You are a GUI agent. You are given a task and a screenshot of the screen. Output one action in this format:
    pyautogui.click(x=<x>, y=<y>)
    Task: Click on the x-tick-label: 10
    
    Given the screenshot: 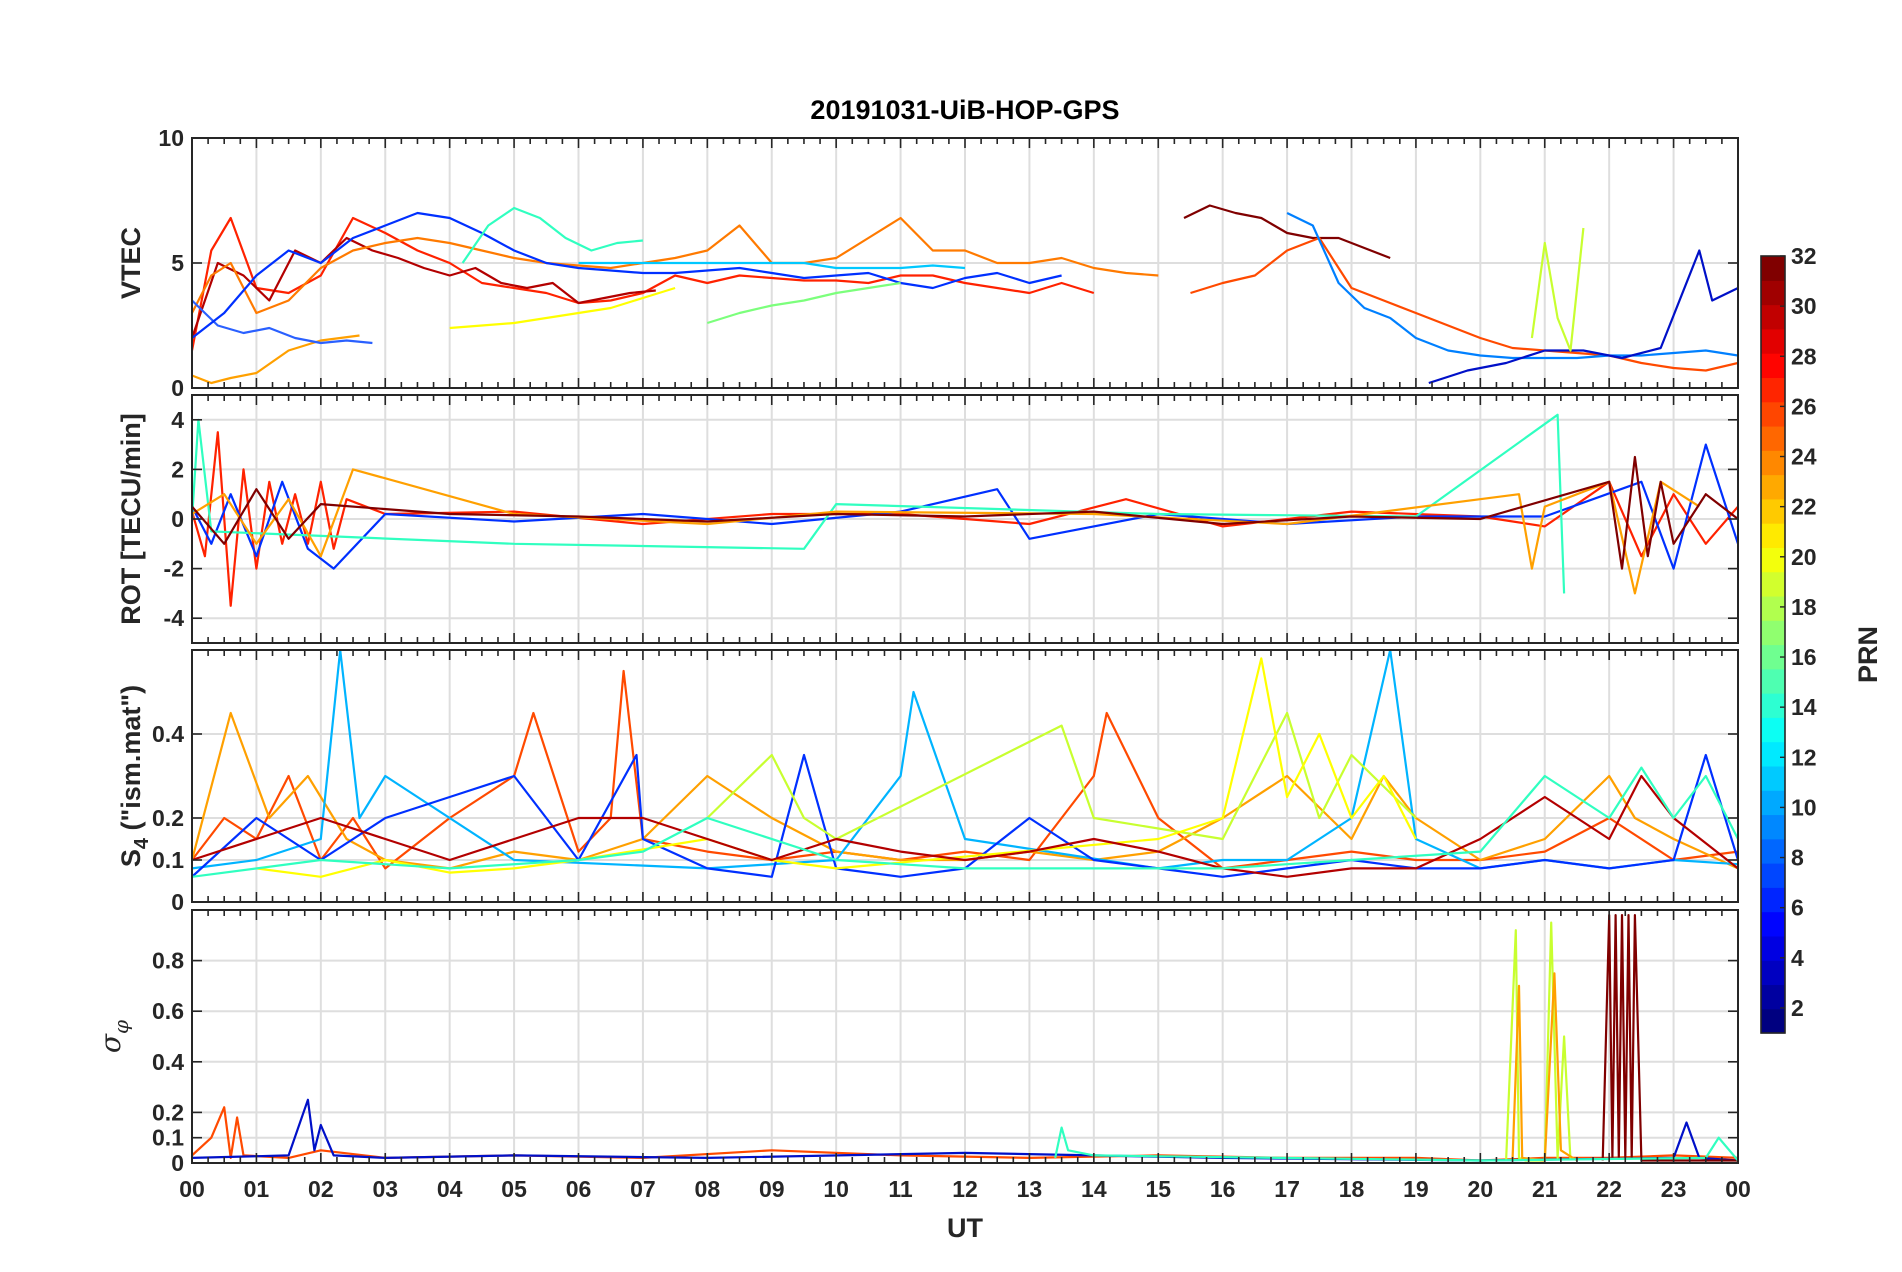 What is the action you would take?
    pyautogui.click(x=836, y=1189)
    